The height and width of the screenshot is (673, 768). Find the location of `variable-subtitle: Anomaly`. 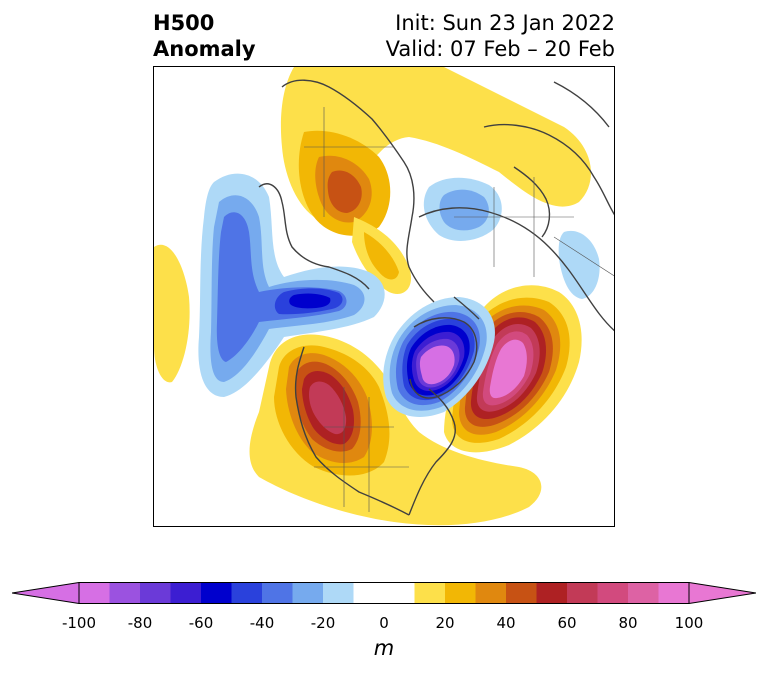

variable-subtitle: Anomaly is located at coordinates (204, 49).